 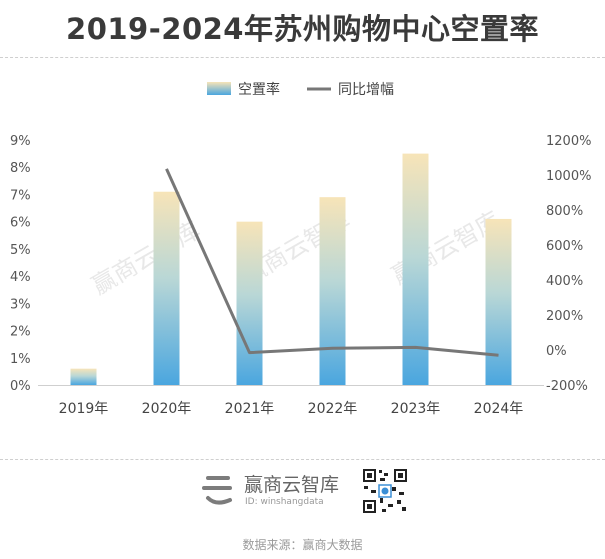 What do you see at coordinates (302, 29) in the screenshot?
I see `chart-title: 2019-2024年苏州购物中心空置率` at bounding box center [302, 29].